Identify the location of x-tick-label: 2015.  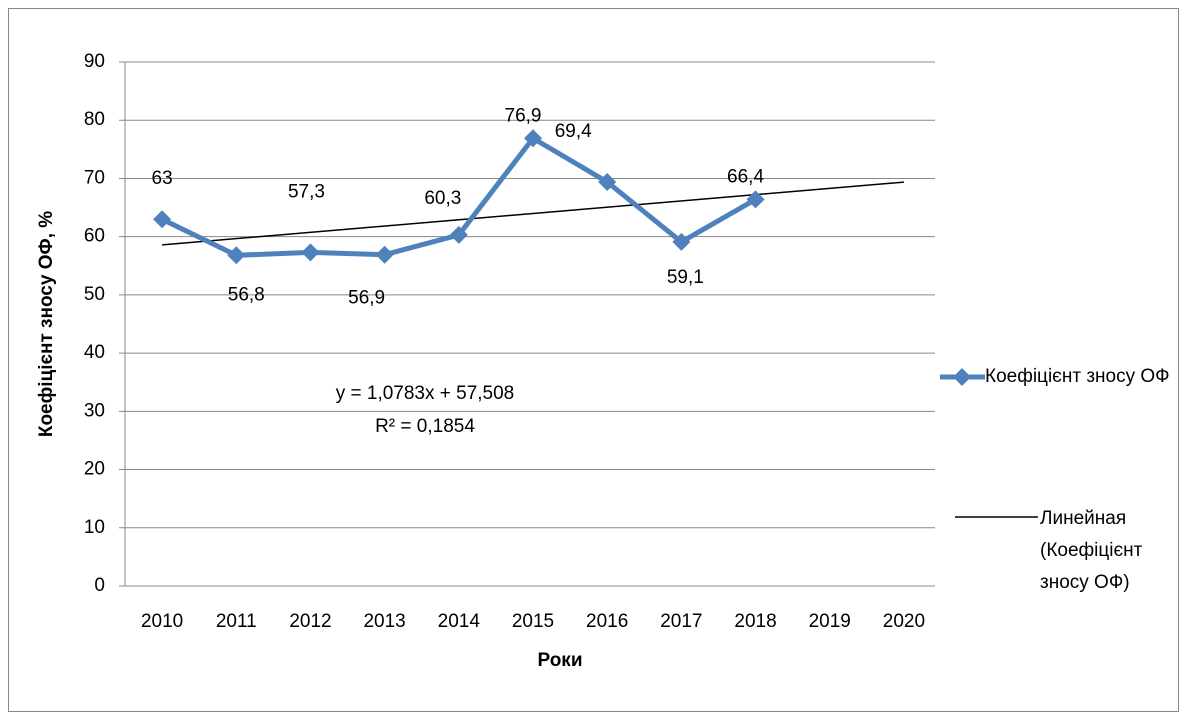
(533, 621).